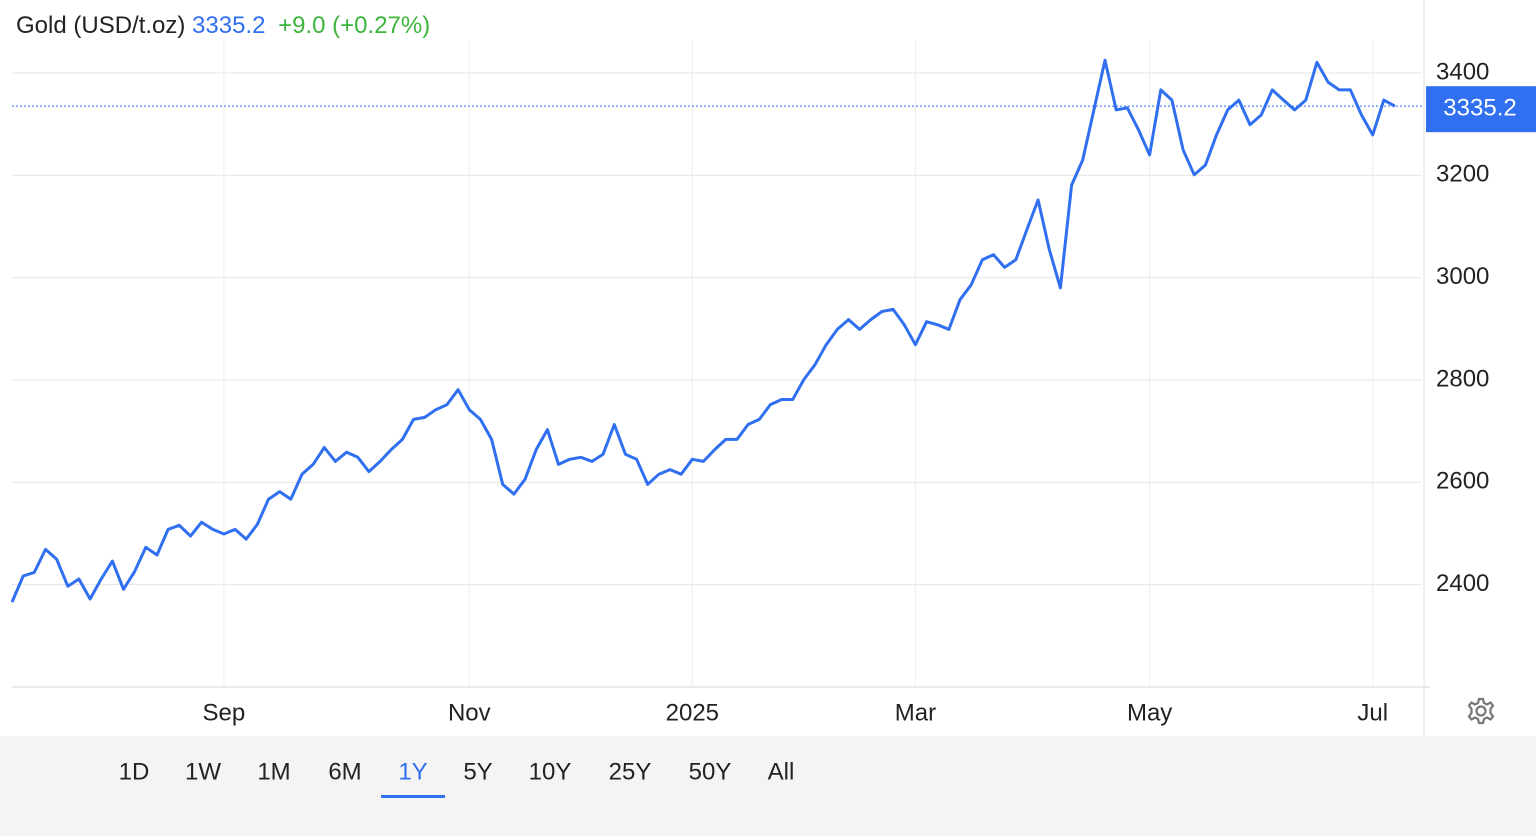  Describe the element at coordinates (710, 771) in the screenshot. I see `range-button: 50Y` at that location.